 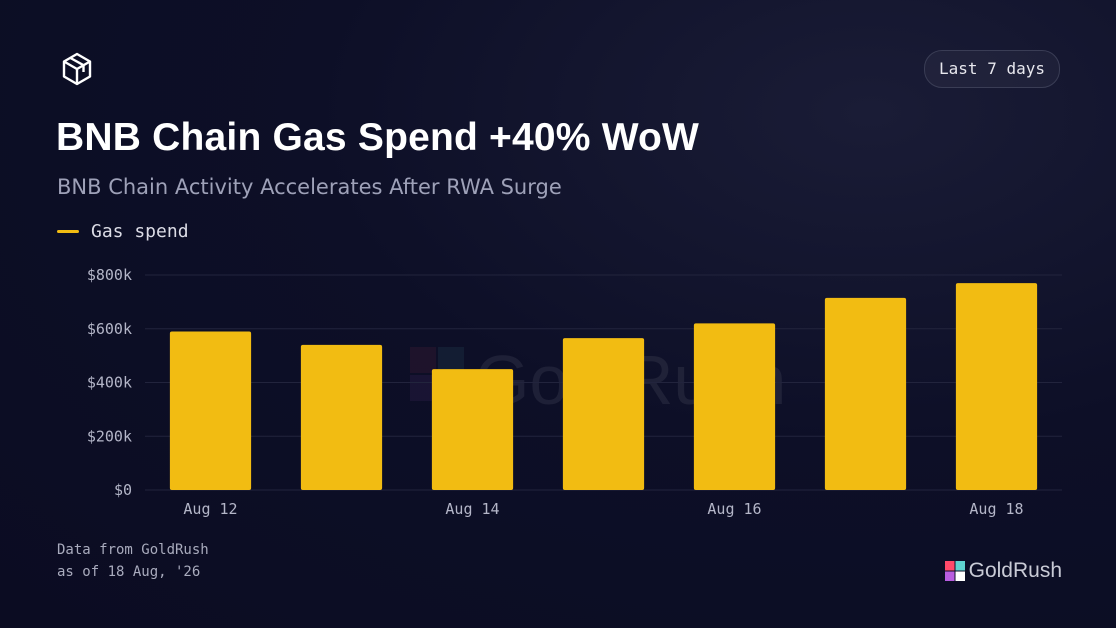 What do you see at coordinates (140, 231) in the screenshot?
I see `legend-label: Gas spend` at bounding box center [140, 231].